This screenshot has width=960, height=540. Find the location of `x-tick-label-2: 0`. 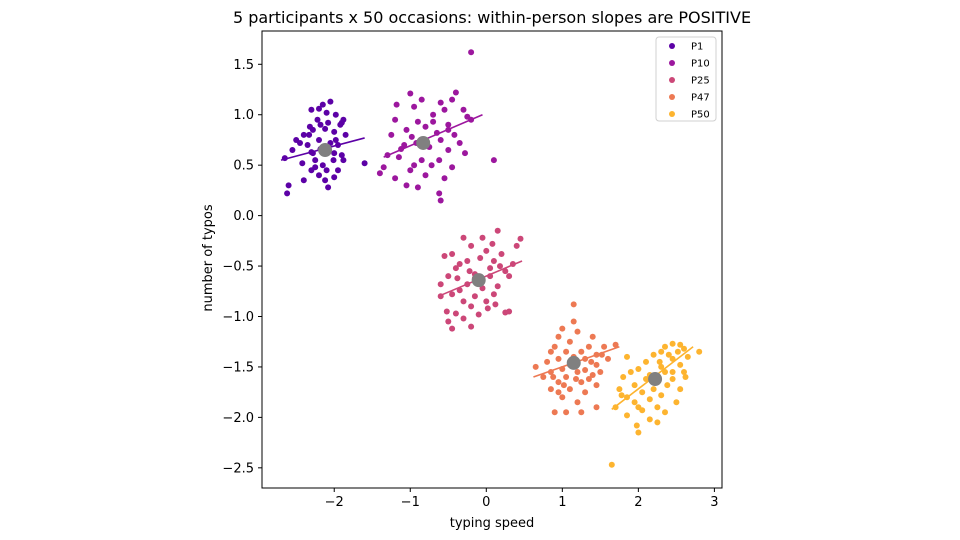

x-tick-label-2: 0 is located at coordinates (486, 502).